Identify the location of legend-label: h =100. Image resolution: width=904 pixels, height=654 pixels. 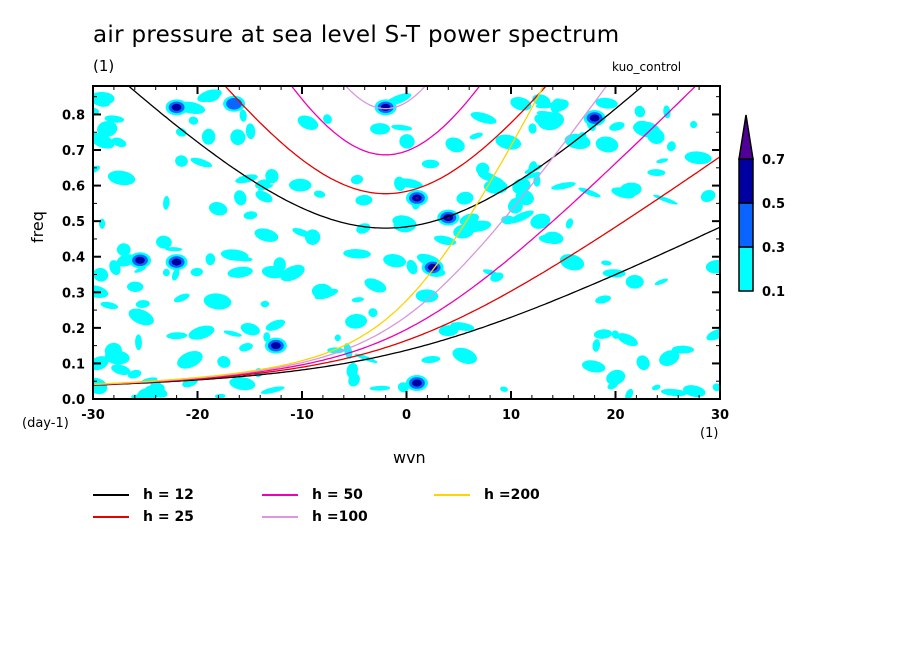
(340, 517).